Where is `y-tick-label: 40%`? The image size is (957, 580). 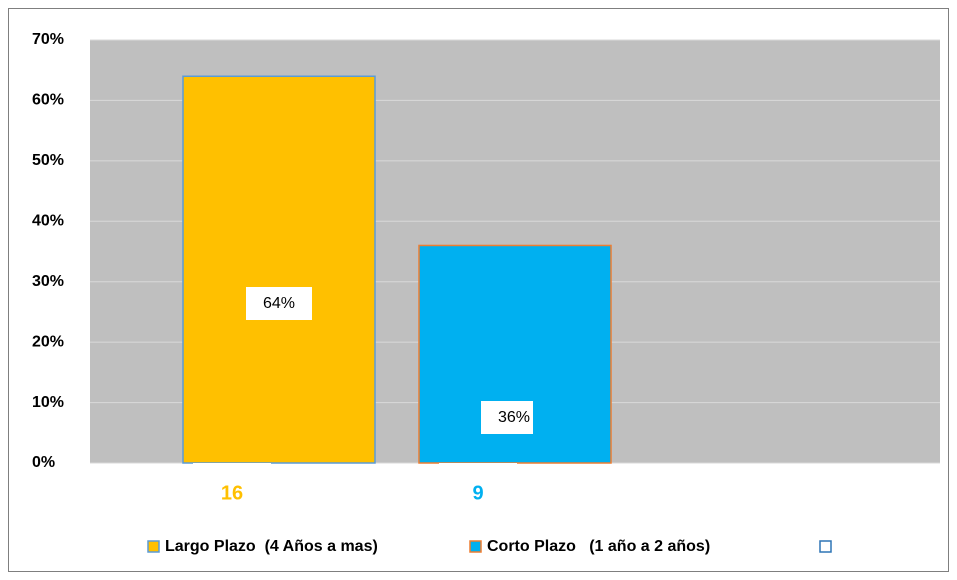
y-tick-label: 40% is located at coordinates (48, 221).